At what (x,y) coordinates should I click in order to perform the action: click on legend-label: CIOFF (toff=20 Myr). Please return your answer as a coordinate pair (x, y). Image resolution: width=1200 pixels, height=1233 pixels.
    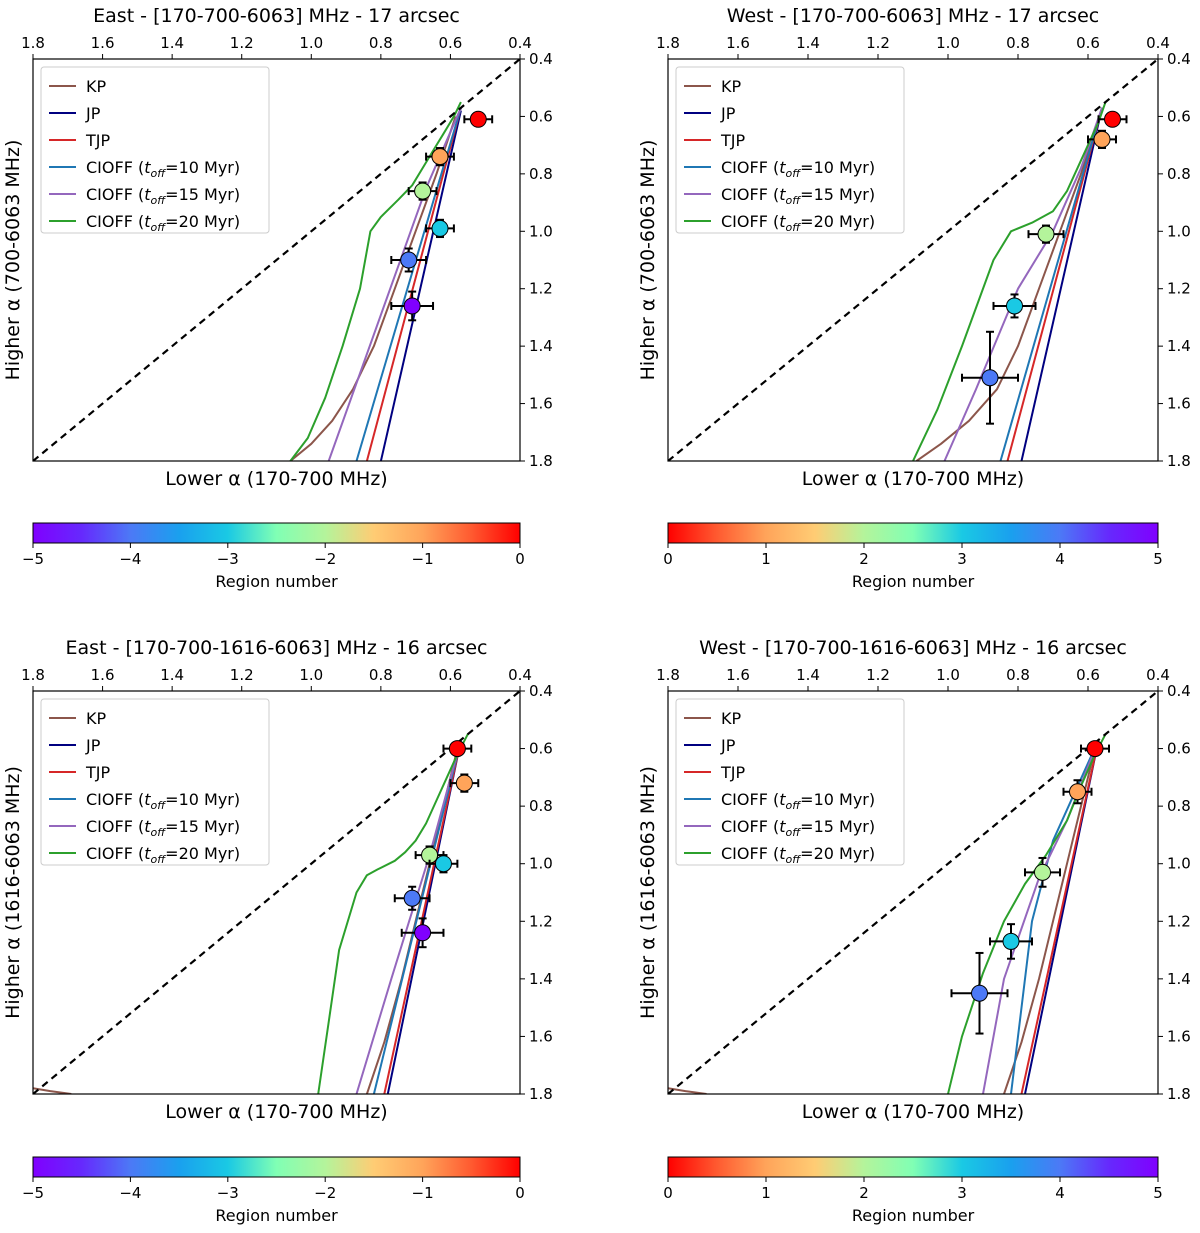
    Looking at the image, I should click on (798, 855).